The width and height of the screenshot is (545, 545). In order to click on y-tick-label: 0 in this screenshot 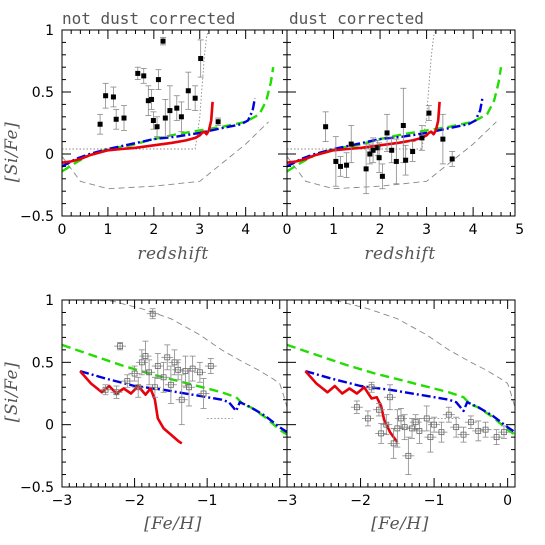, I will do `click(49, 426)`.